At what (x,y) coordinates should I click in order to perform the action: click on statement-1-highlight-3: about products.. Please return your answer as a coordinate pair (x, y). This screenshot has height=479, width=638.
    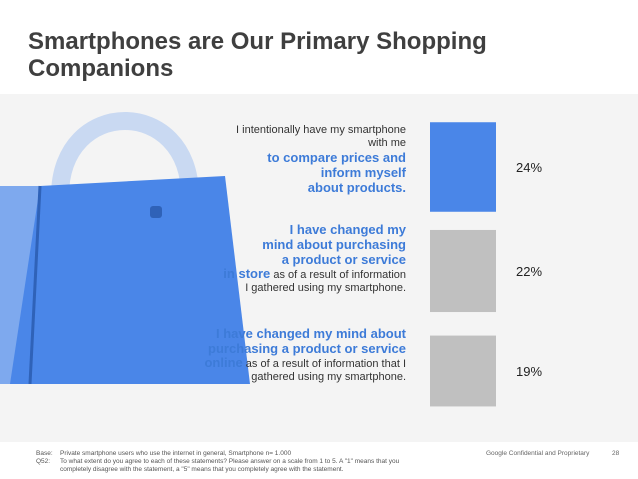
    Looking at the image, I should click on (356, 187).